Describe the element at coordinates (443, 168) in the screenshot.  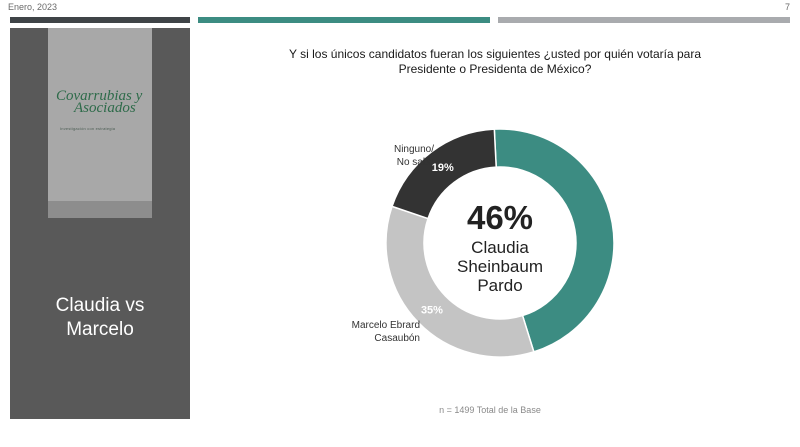
I see `data-label-ninguno-no-sabe: 19%` at that location.